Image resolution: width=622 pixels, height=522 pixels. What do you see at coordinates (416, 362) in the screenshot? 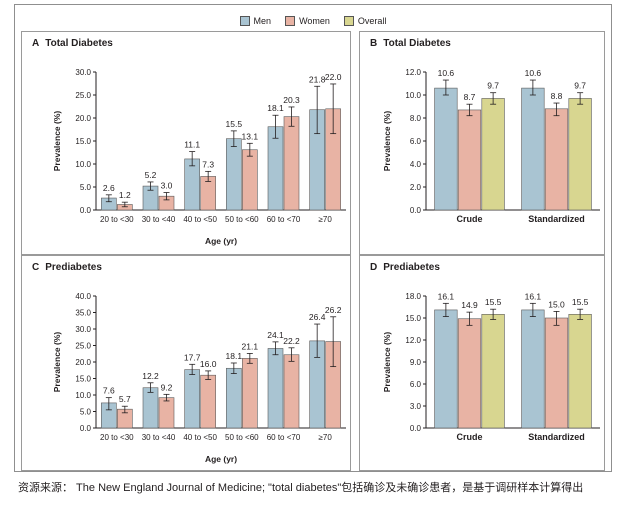
I see `y-tick-label: 9.0` at bounding box center [416, 362].